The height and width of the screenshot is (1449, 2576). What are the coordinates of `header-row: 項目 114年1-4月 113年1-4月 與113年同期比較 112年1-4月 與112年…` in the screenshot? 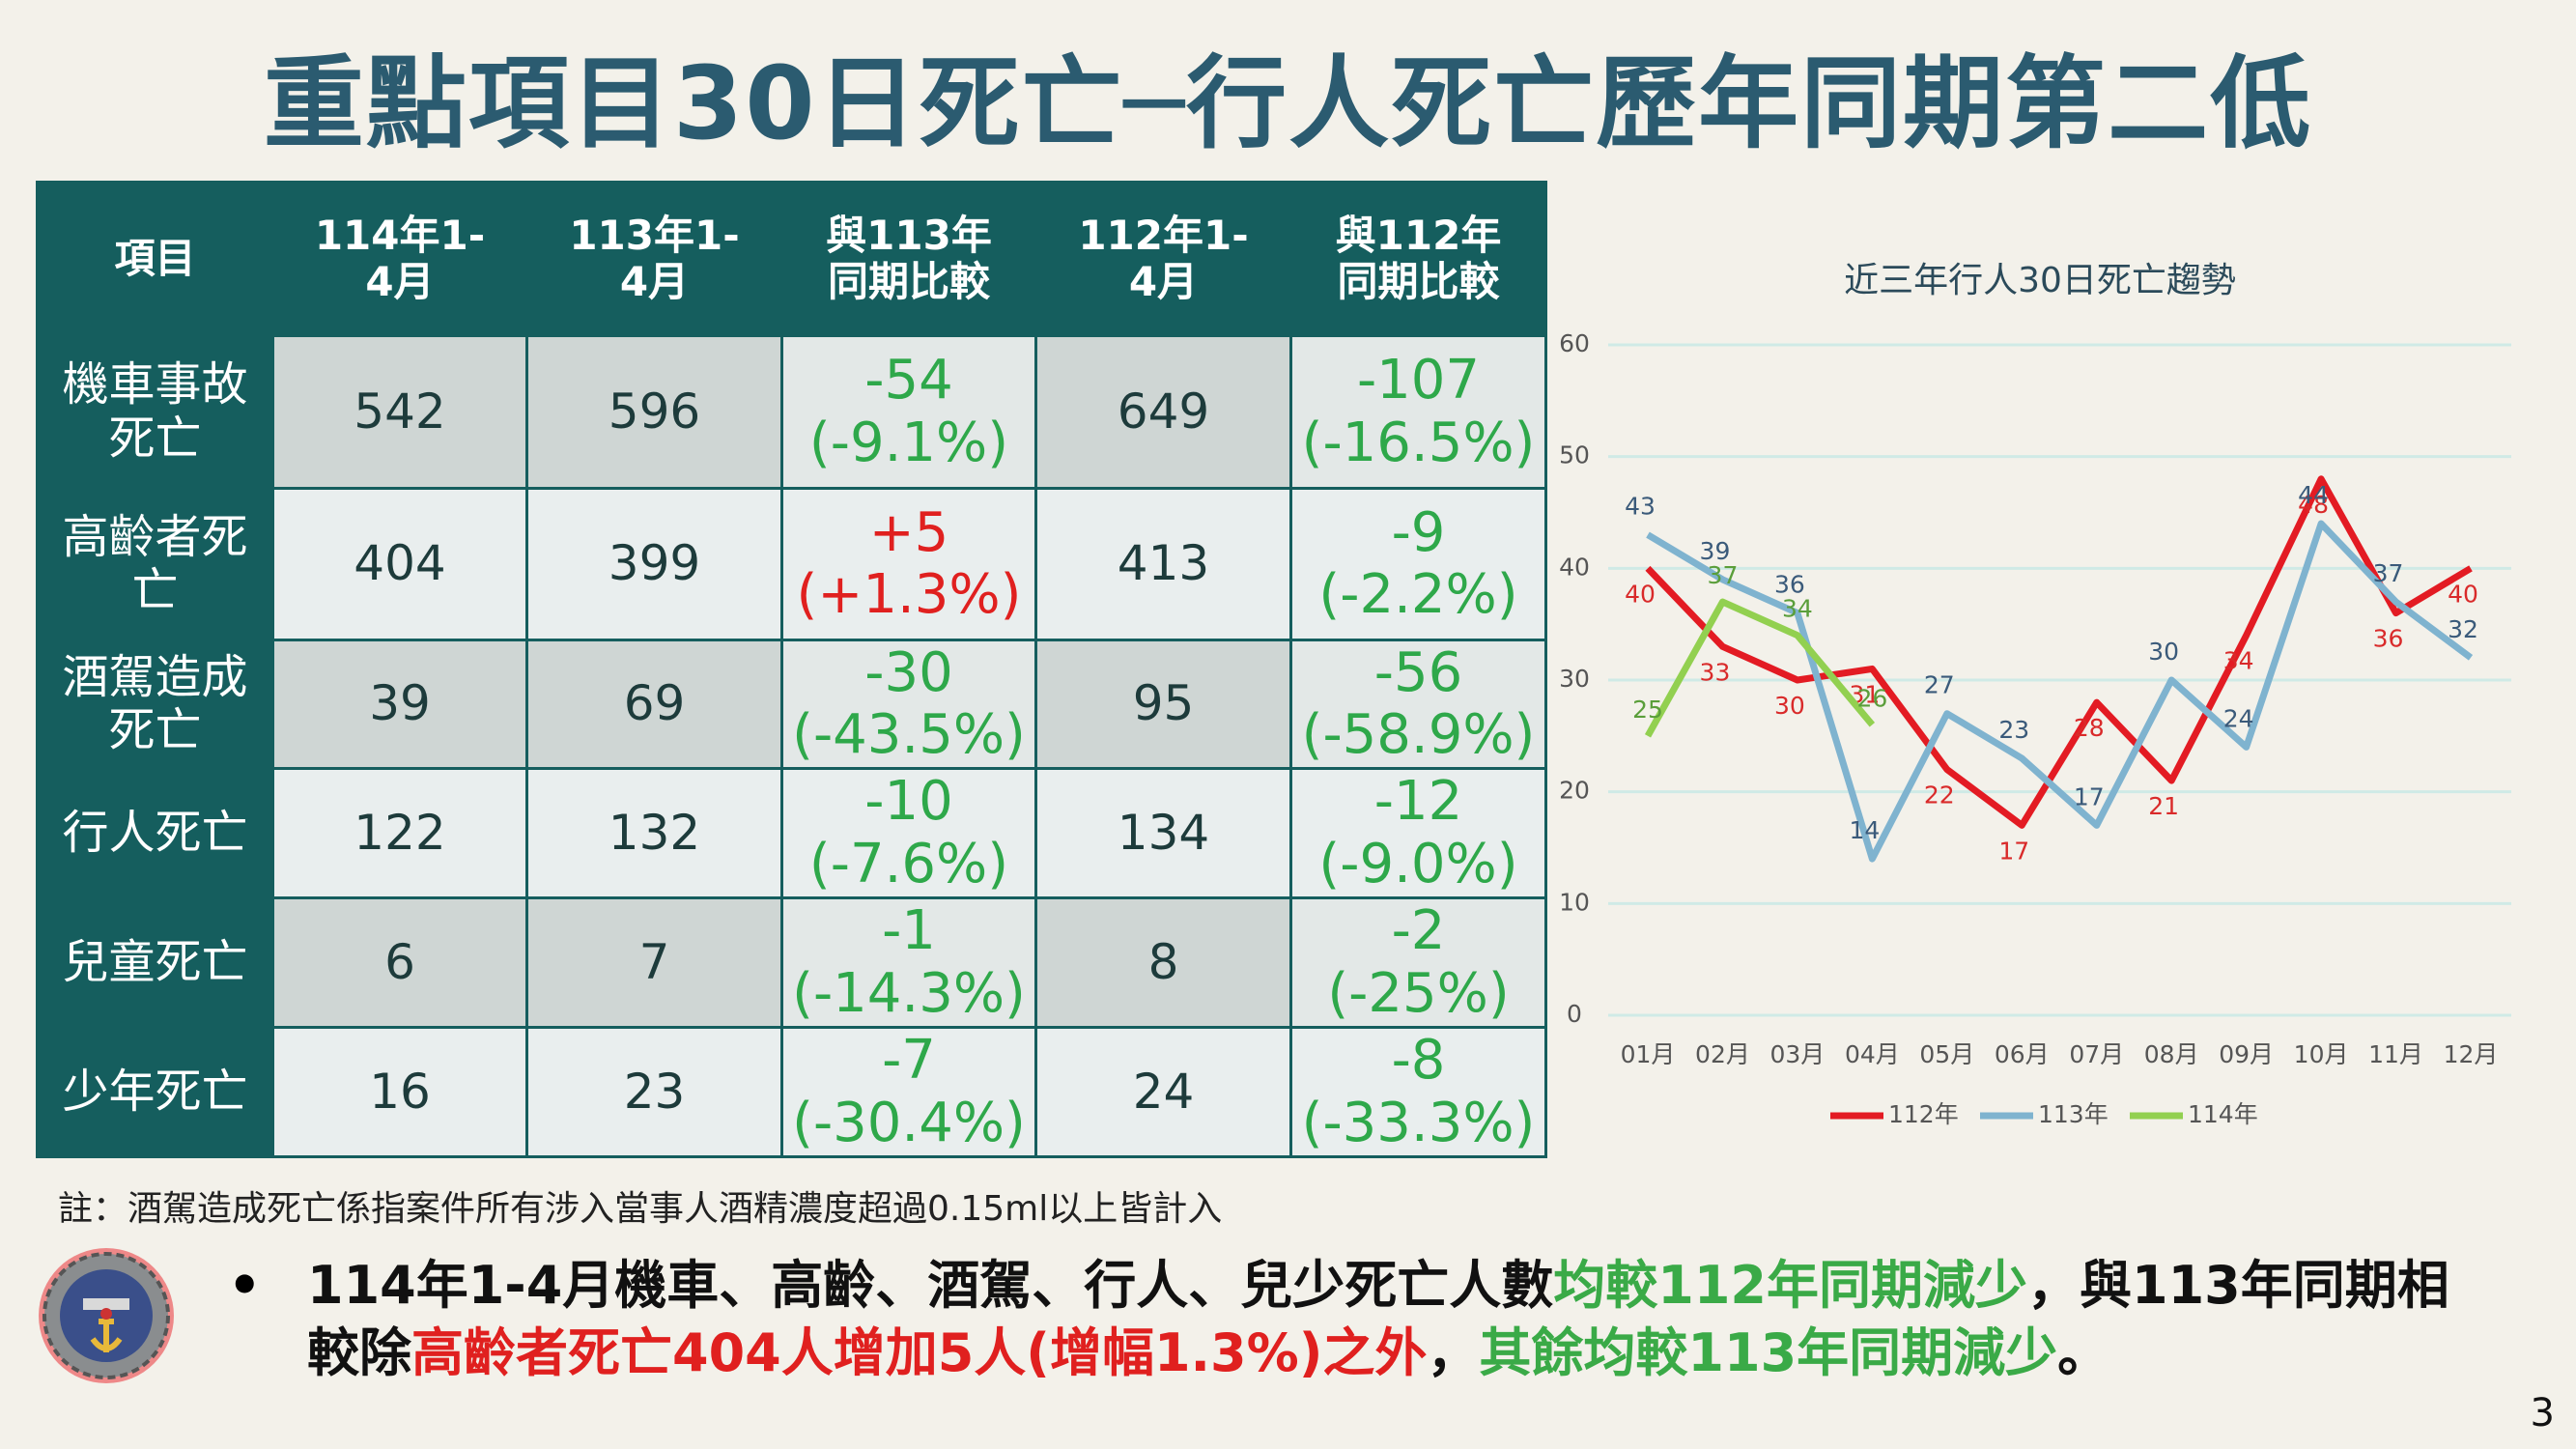 It's located at (791, 259).